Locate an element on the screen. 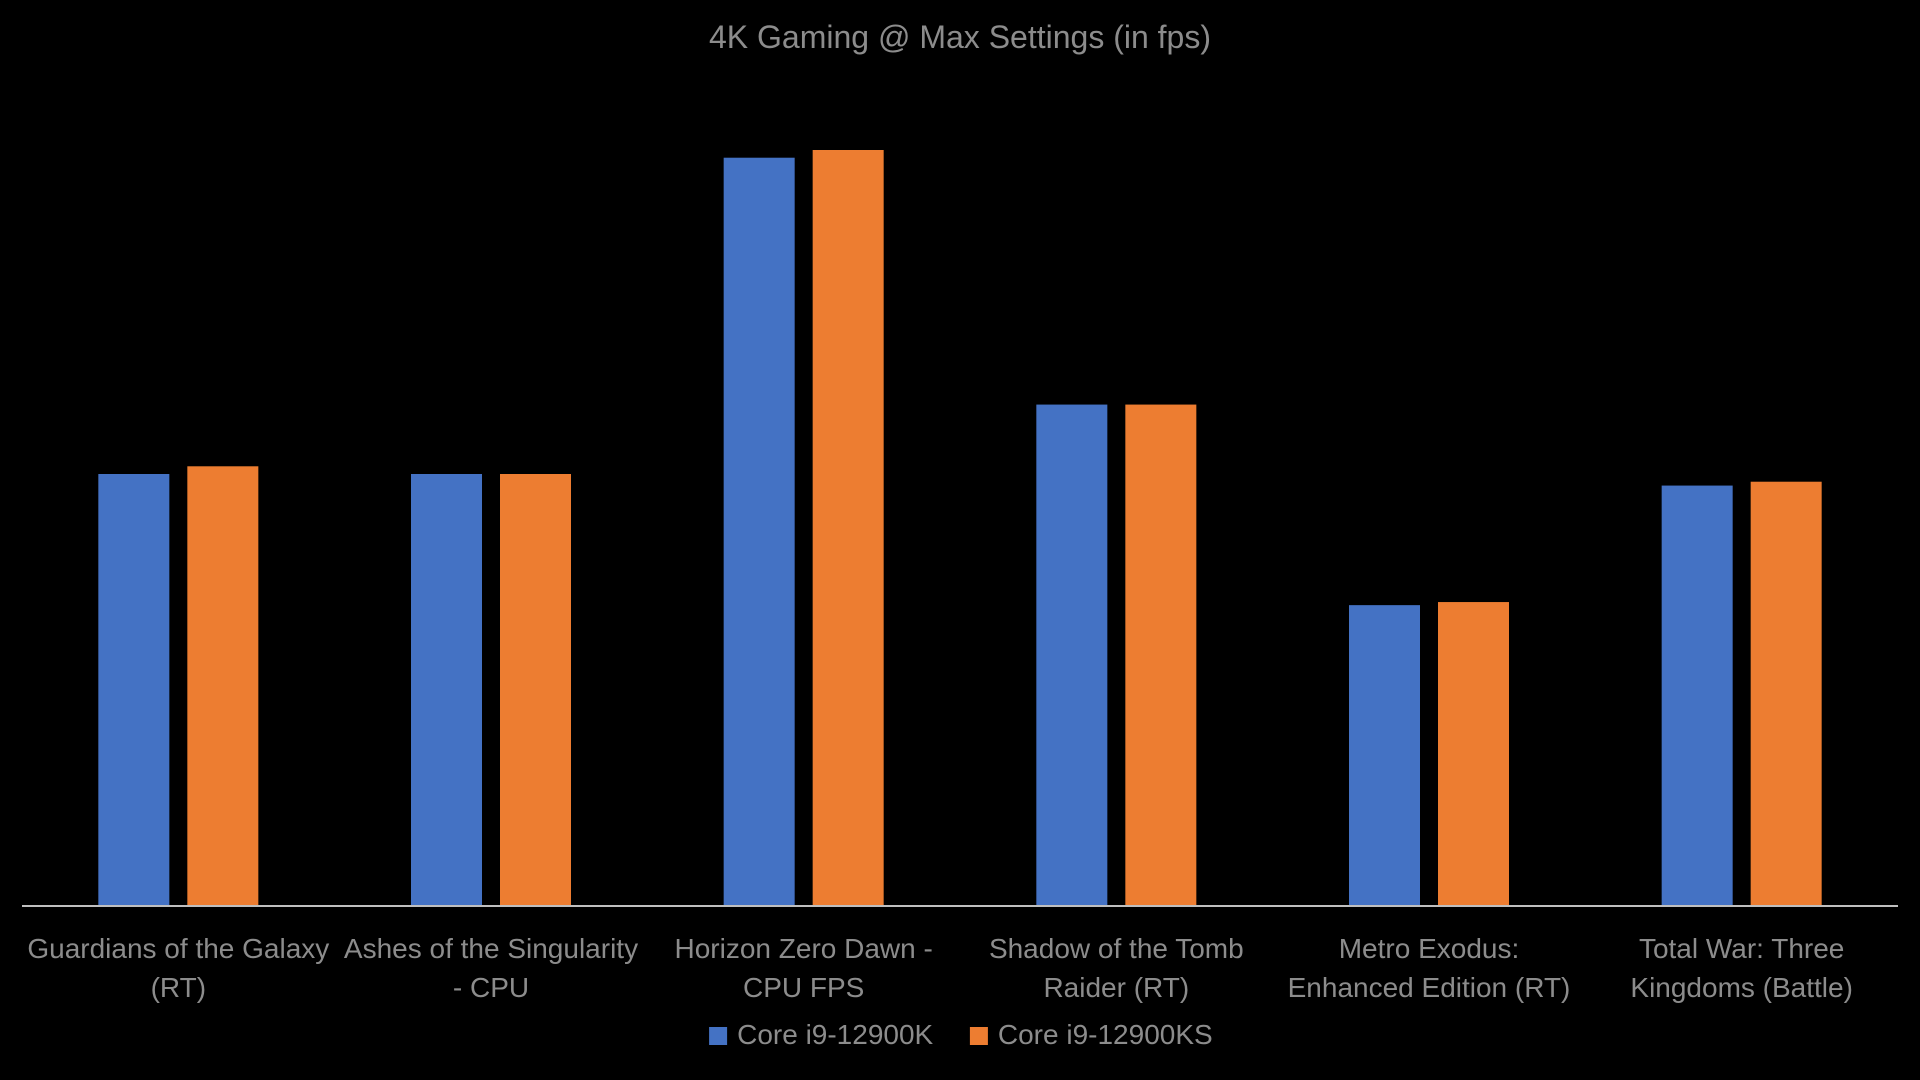 The width and height of the screenshot is (1920, 1080). legend-label: Core i9-12900KS is located at coordinates (1105, 1034).